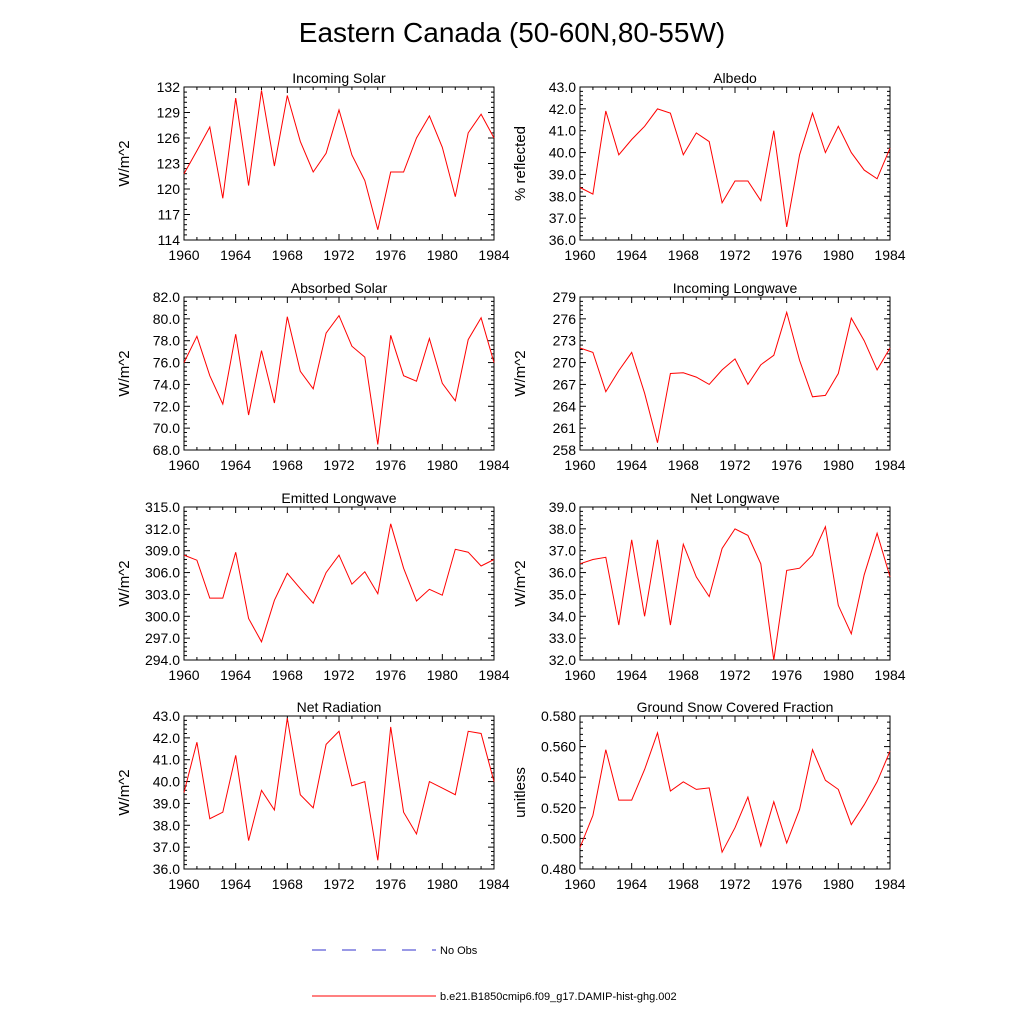 The height and width of the screenshot is (1024, 1024). What do you see at coordinates (169, 113) in the screenshot?
I see `y-tick-label: 129` at bounding box center [169, 113].